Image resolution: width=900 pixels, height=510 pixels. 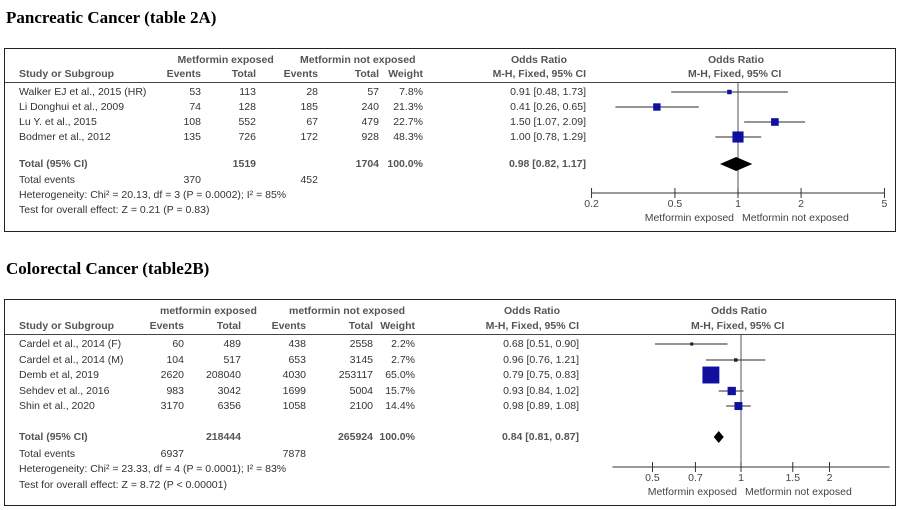 What do you see at coordinates (541, 360) in the screenshot?
I see `study-ci: 0.96 [0.76, 1.21]` at bounding box center [541, 360].